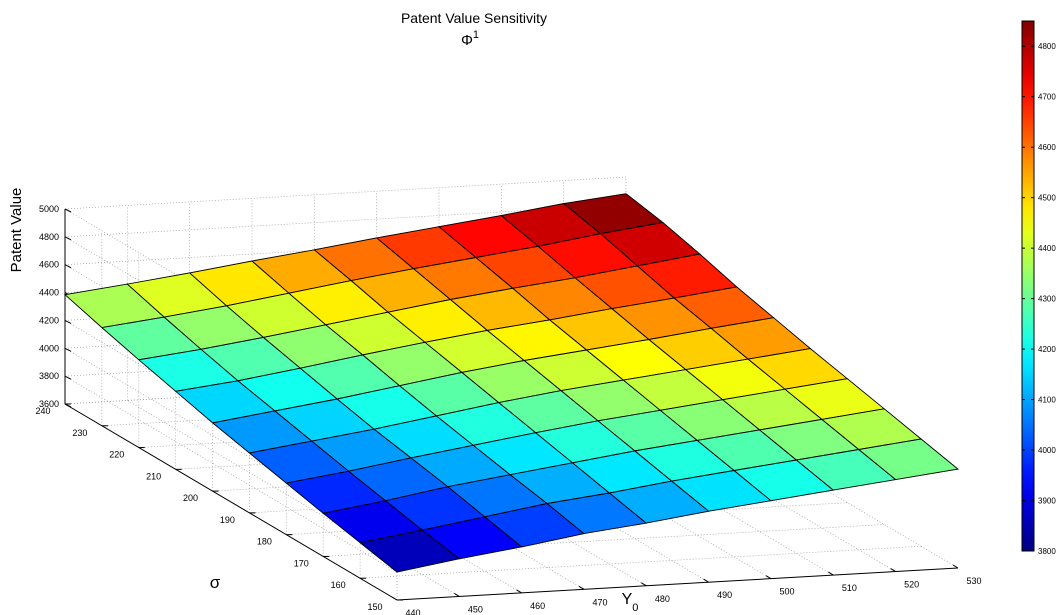  Describe the element at coordinates (1047, 147) in the screenshot. I see `colorbar-tick-label: 4600` at that location.